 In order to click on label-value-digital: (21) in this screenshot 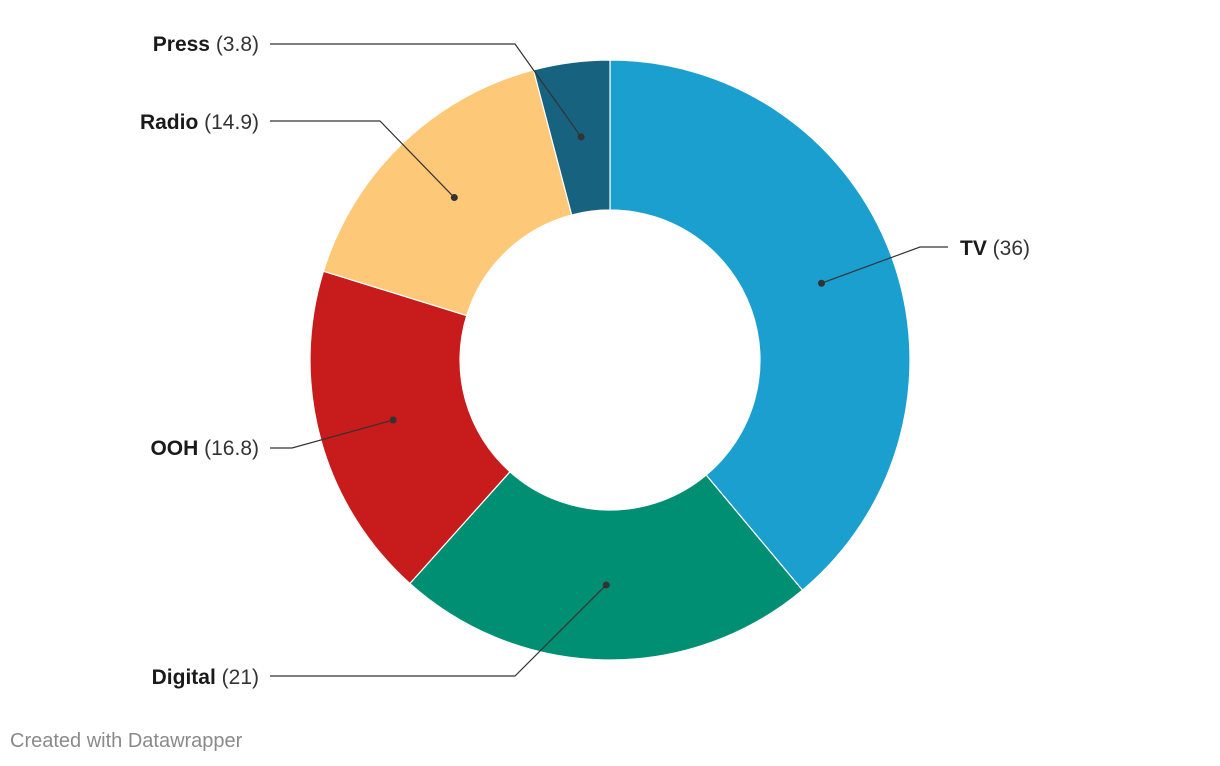, I will do `click(237, 677)`.